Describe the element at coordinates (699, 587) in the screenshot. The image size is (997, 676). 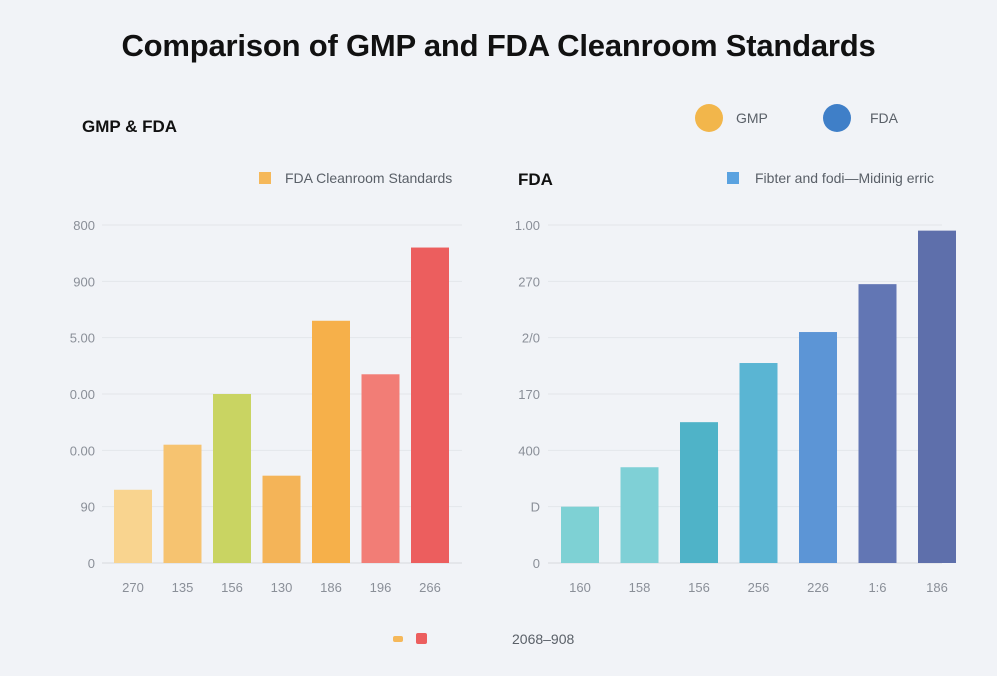
I see `right-x-tick-label: 156` at that location.